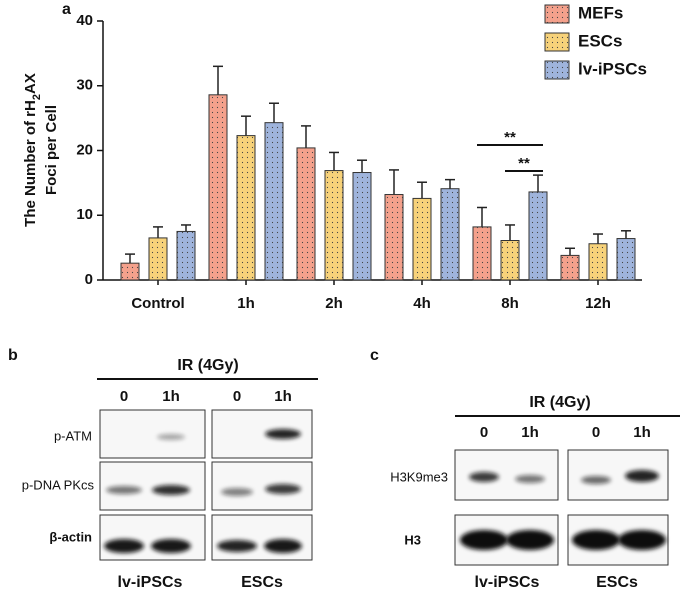 This screenshot has width=685, height=601. I want to click on row-label: p-DNA PKcs, so click(58, 484).